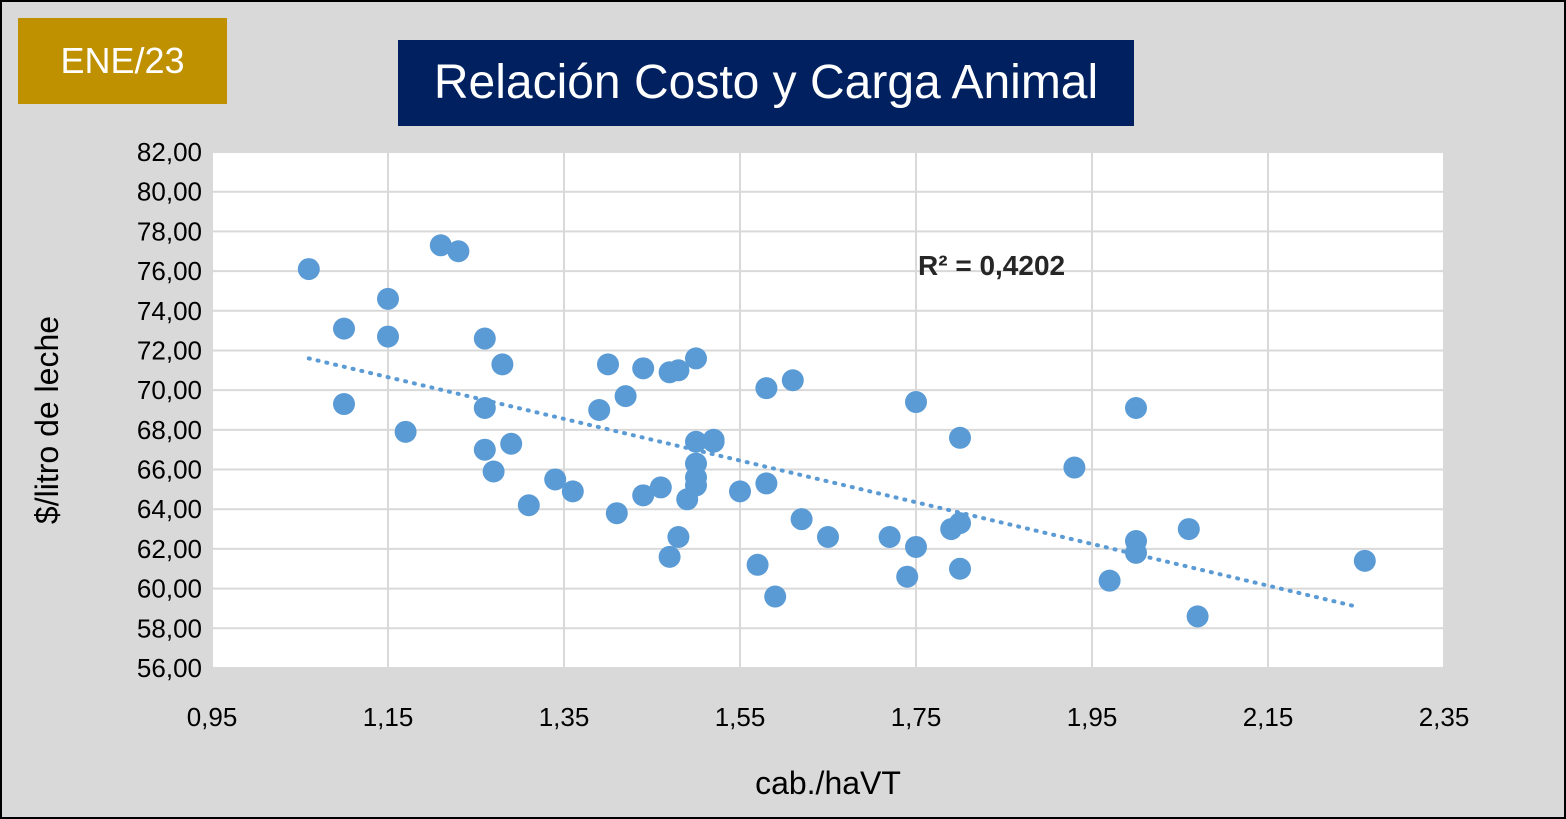 The height and width of the screenshot is (819, 1566). I want to click on x-tick-label: 1,15, so click(388, 717).